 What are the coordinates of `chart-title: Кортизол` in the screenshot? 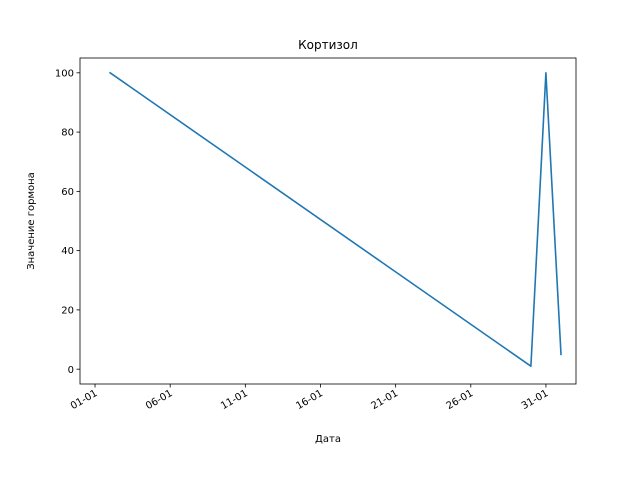 It's located at (328, 45).